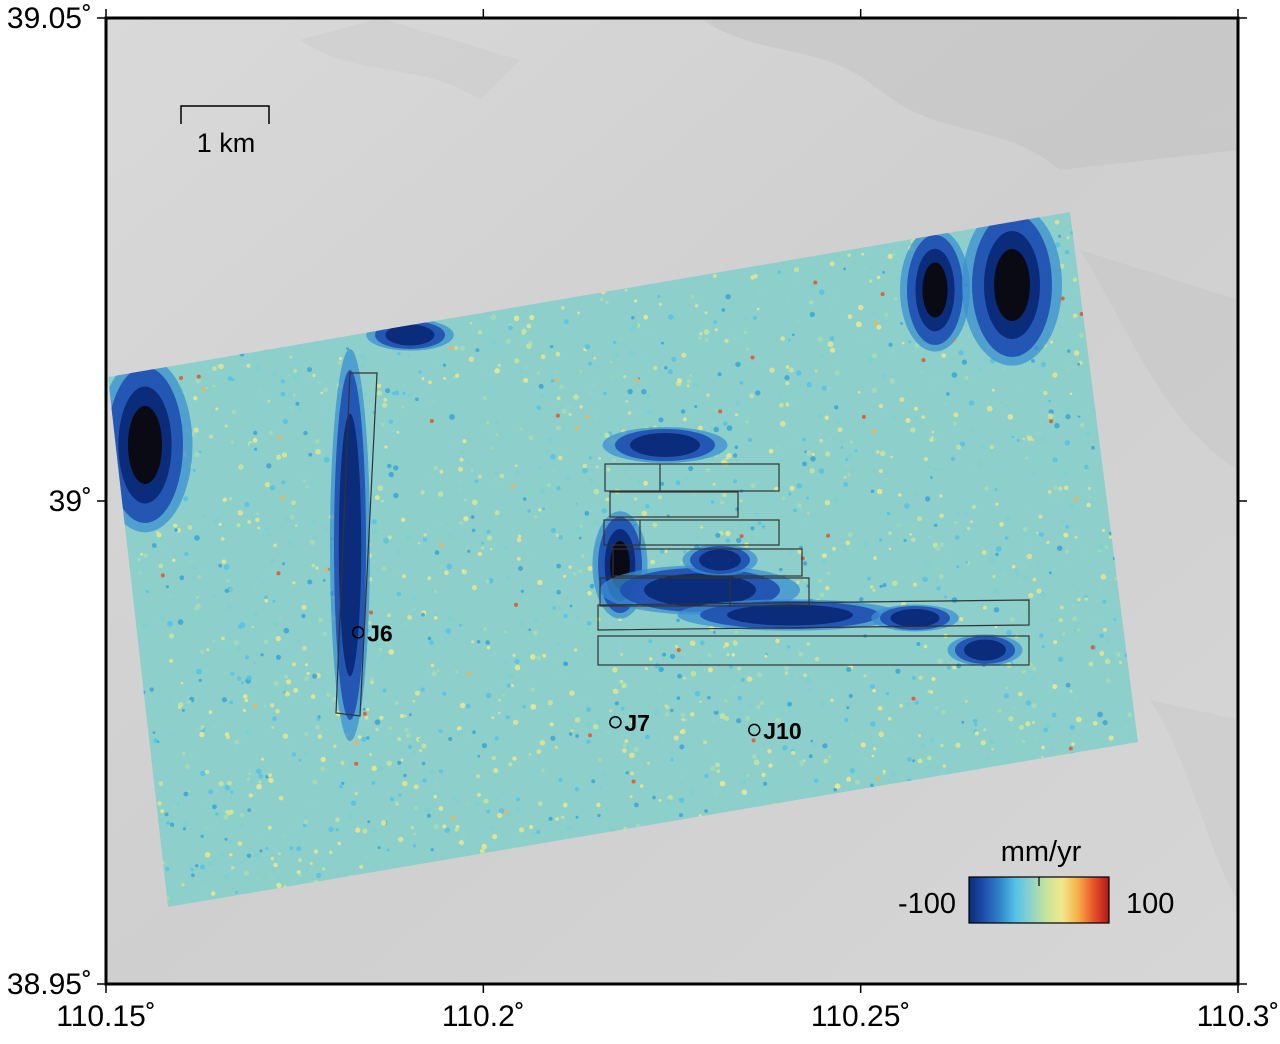 The width and height of the screenshot is (1280, 1044). What do you see at coordinates (576, 682) in the screenshot?
I see `site-markers: J6 J7 J10` at bounding box center [576, 682].